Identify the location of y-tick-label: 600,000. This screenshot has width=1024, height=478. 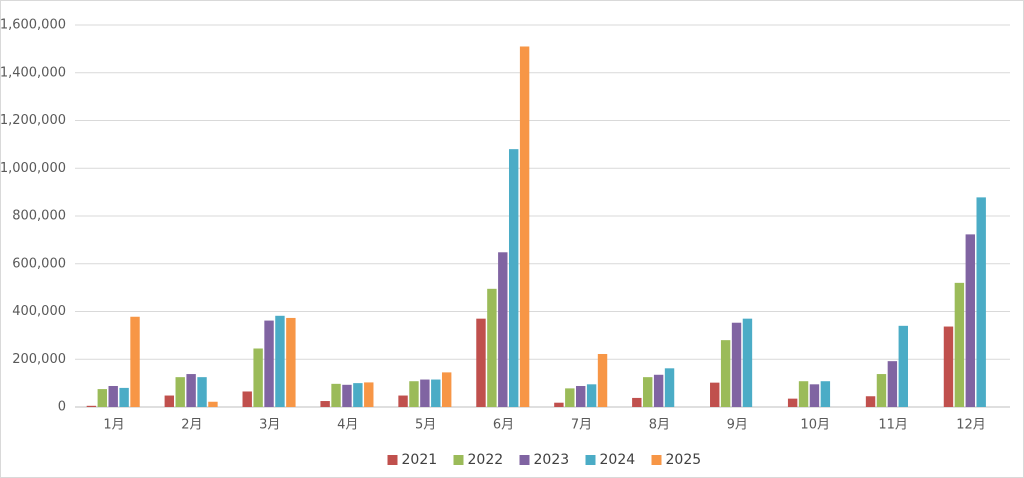
(39, 263).